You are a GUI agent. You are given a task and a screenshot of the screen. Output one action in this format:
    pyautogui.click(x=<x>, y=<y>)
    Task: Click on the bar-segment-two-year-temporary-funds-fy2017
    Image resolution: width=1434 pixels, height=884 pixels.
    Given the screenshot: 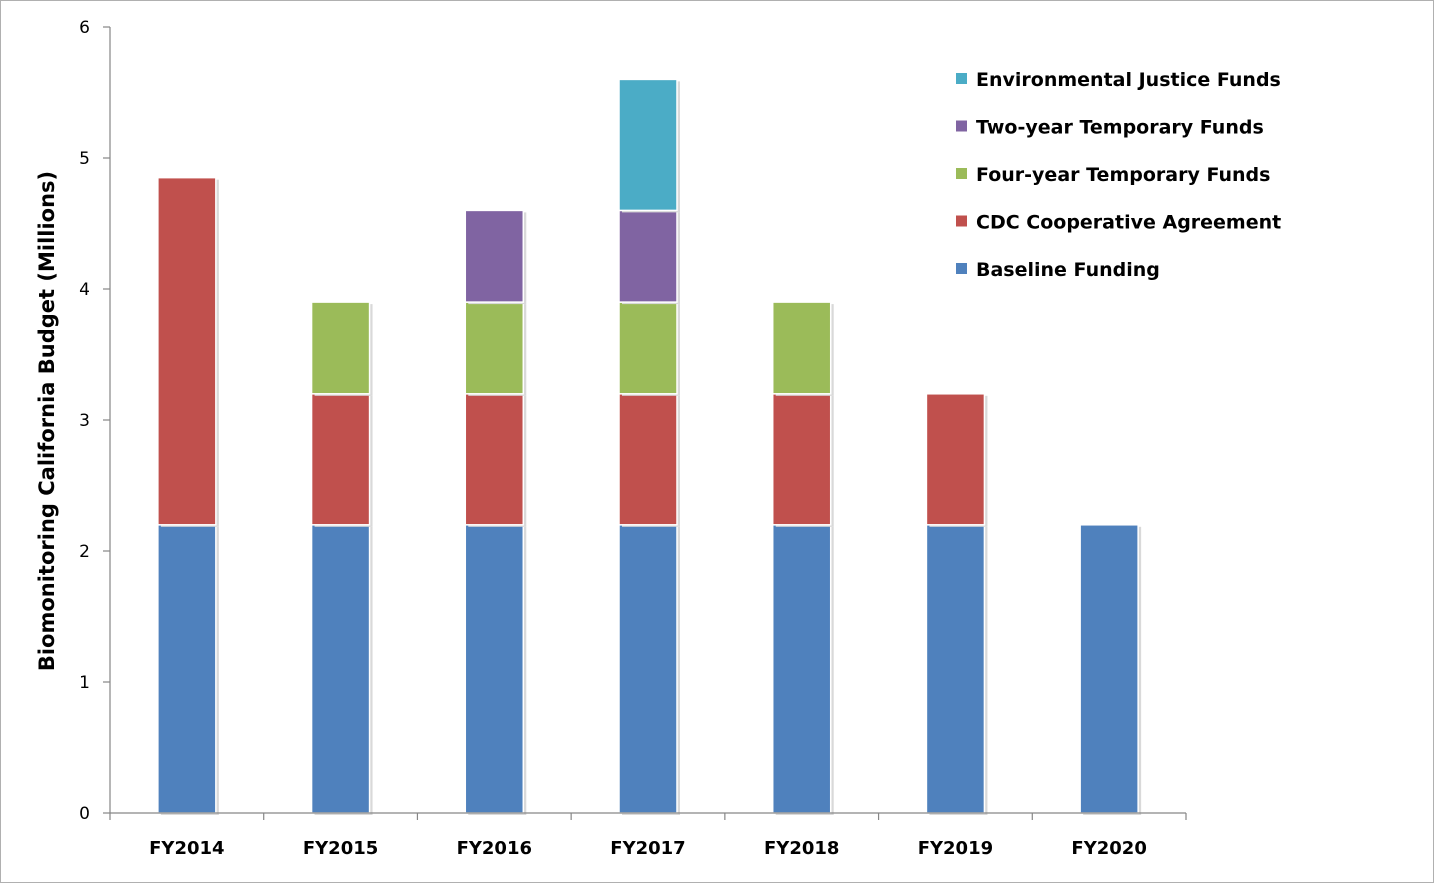 What is the action you would take?
    pyautogui.click(x=648, y=256)
    